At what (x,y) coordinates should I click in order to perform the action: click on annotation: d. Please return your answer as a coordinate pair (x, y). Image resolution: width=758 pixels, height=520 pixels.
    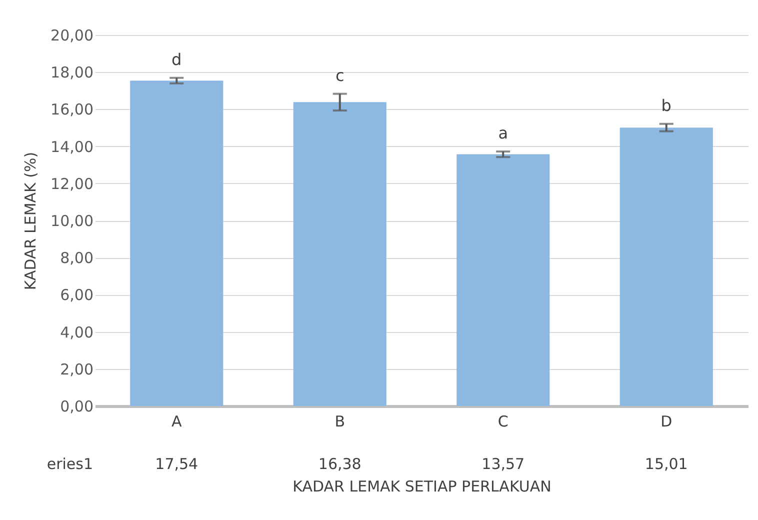
    Looking at the image, I should click on (177, 59).